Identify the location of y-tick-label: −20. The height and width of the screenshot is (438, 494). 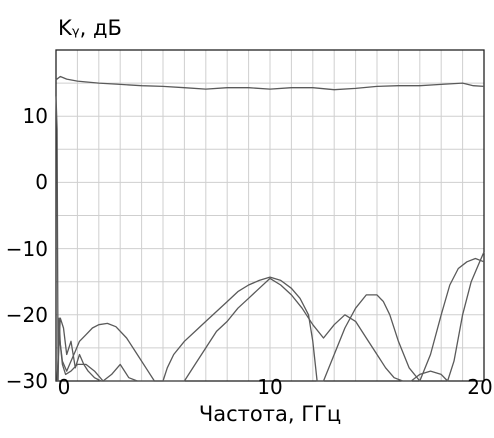
(26, 314).